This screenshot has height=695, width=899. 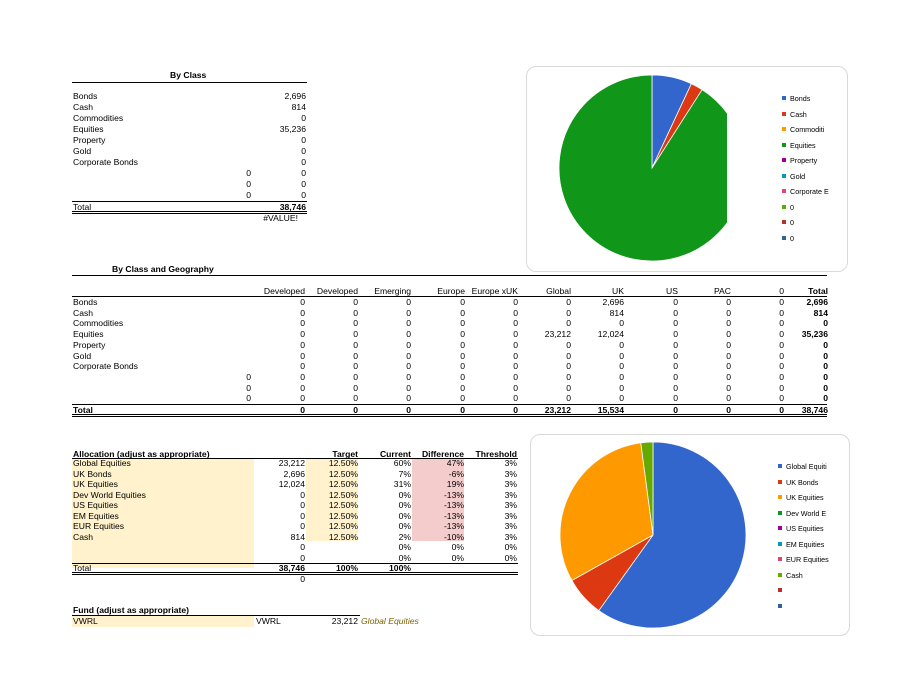 What do you see at coordinates (796, 99) in the screenshot?
I see `legend-entry: Bonds` at bounding box center [796, 99].